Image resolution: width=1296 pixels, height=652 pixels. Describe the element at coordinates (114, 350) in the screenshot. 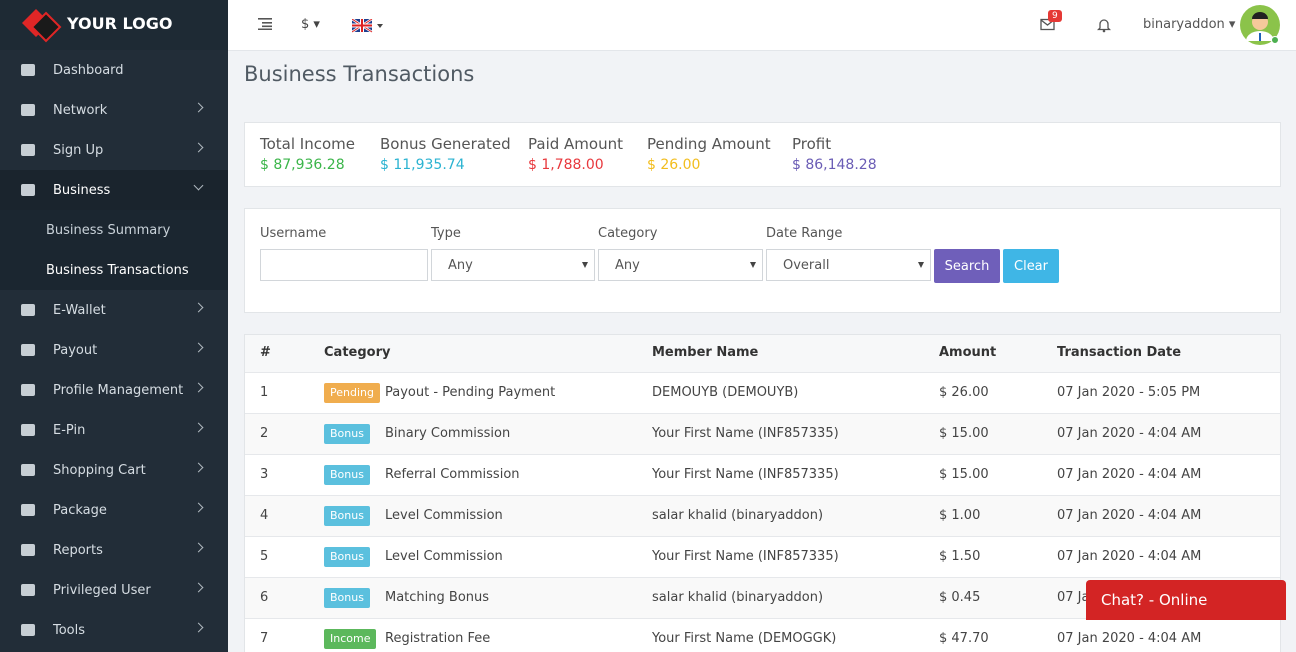

I see `nav-item: Payout` at that location.